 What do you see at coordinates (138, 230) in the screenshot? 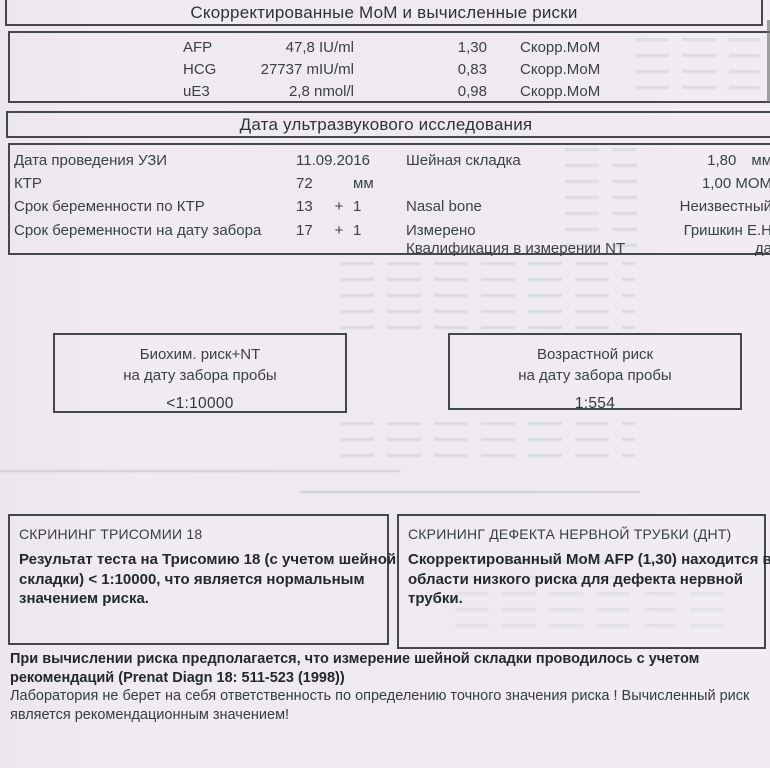
I see `field-label: Срок беременности на дату забора` at bounding box center [138, 230].